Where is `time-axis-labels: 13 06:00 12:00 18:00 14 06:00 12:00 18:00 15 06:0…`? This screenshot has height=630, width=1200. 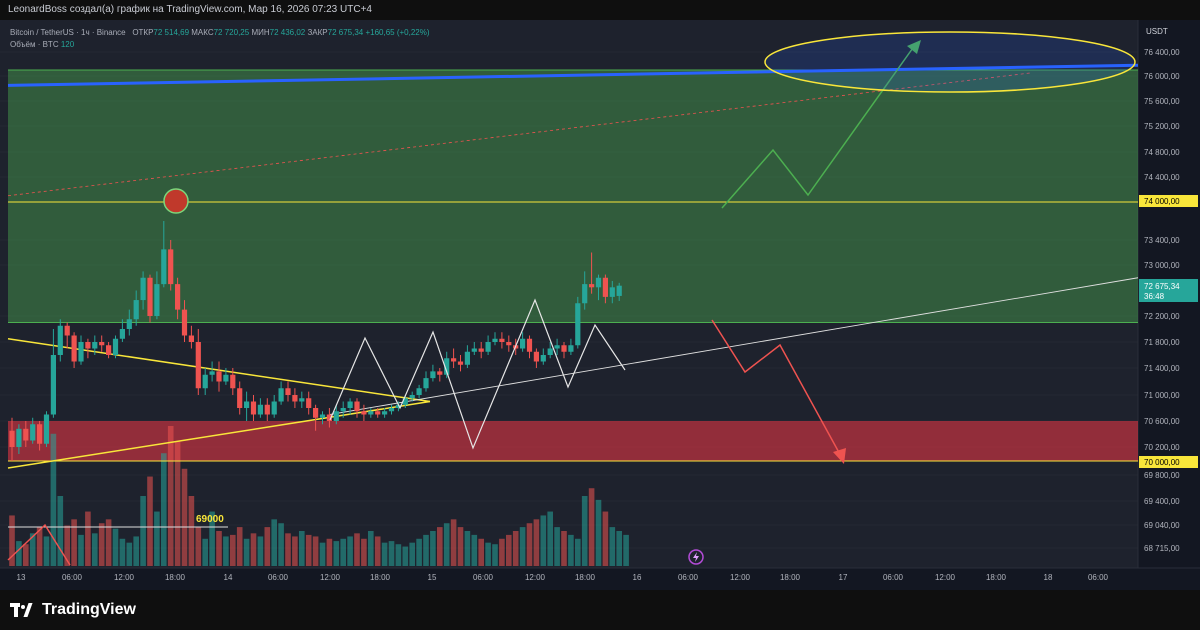 time-axis-labels: 13 06:00 12:00 18:00 14 06:00 12:00 18:00 15 06:0… is located at coordinates (563, 577).